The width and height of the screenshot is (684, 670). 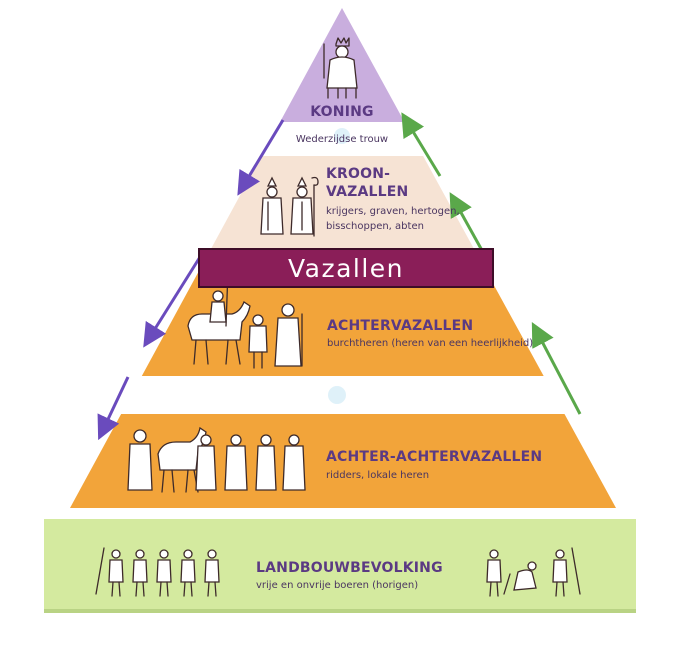 What do you see at coordinates (157, 572) in the screenshot?
I see `farmers-group-left-icon` at bounding box center [157, 572].